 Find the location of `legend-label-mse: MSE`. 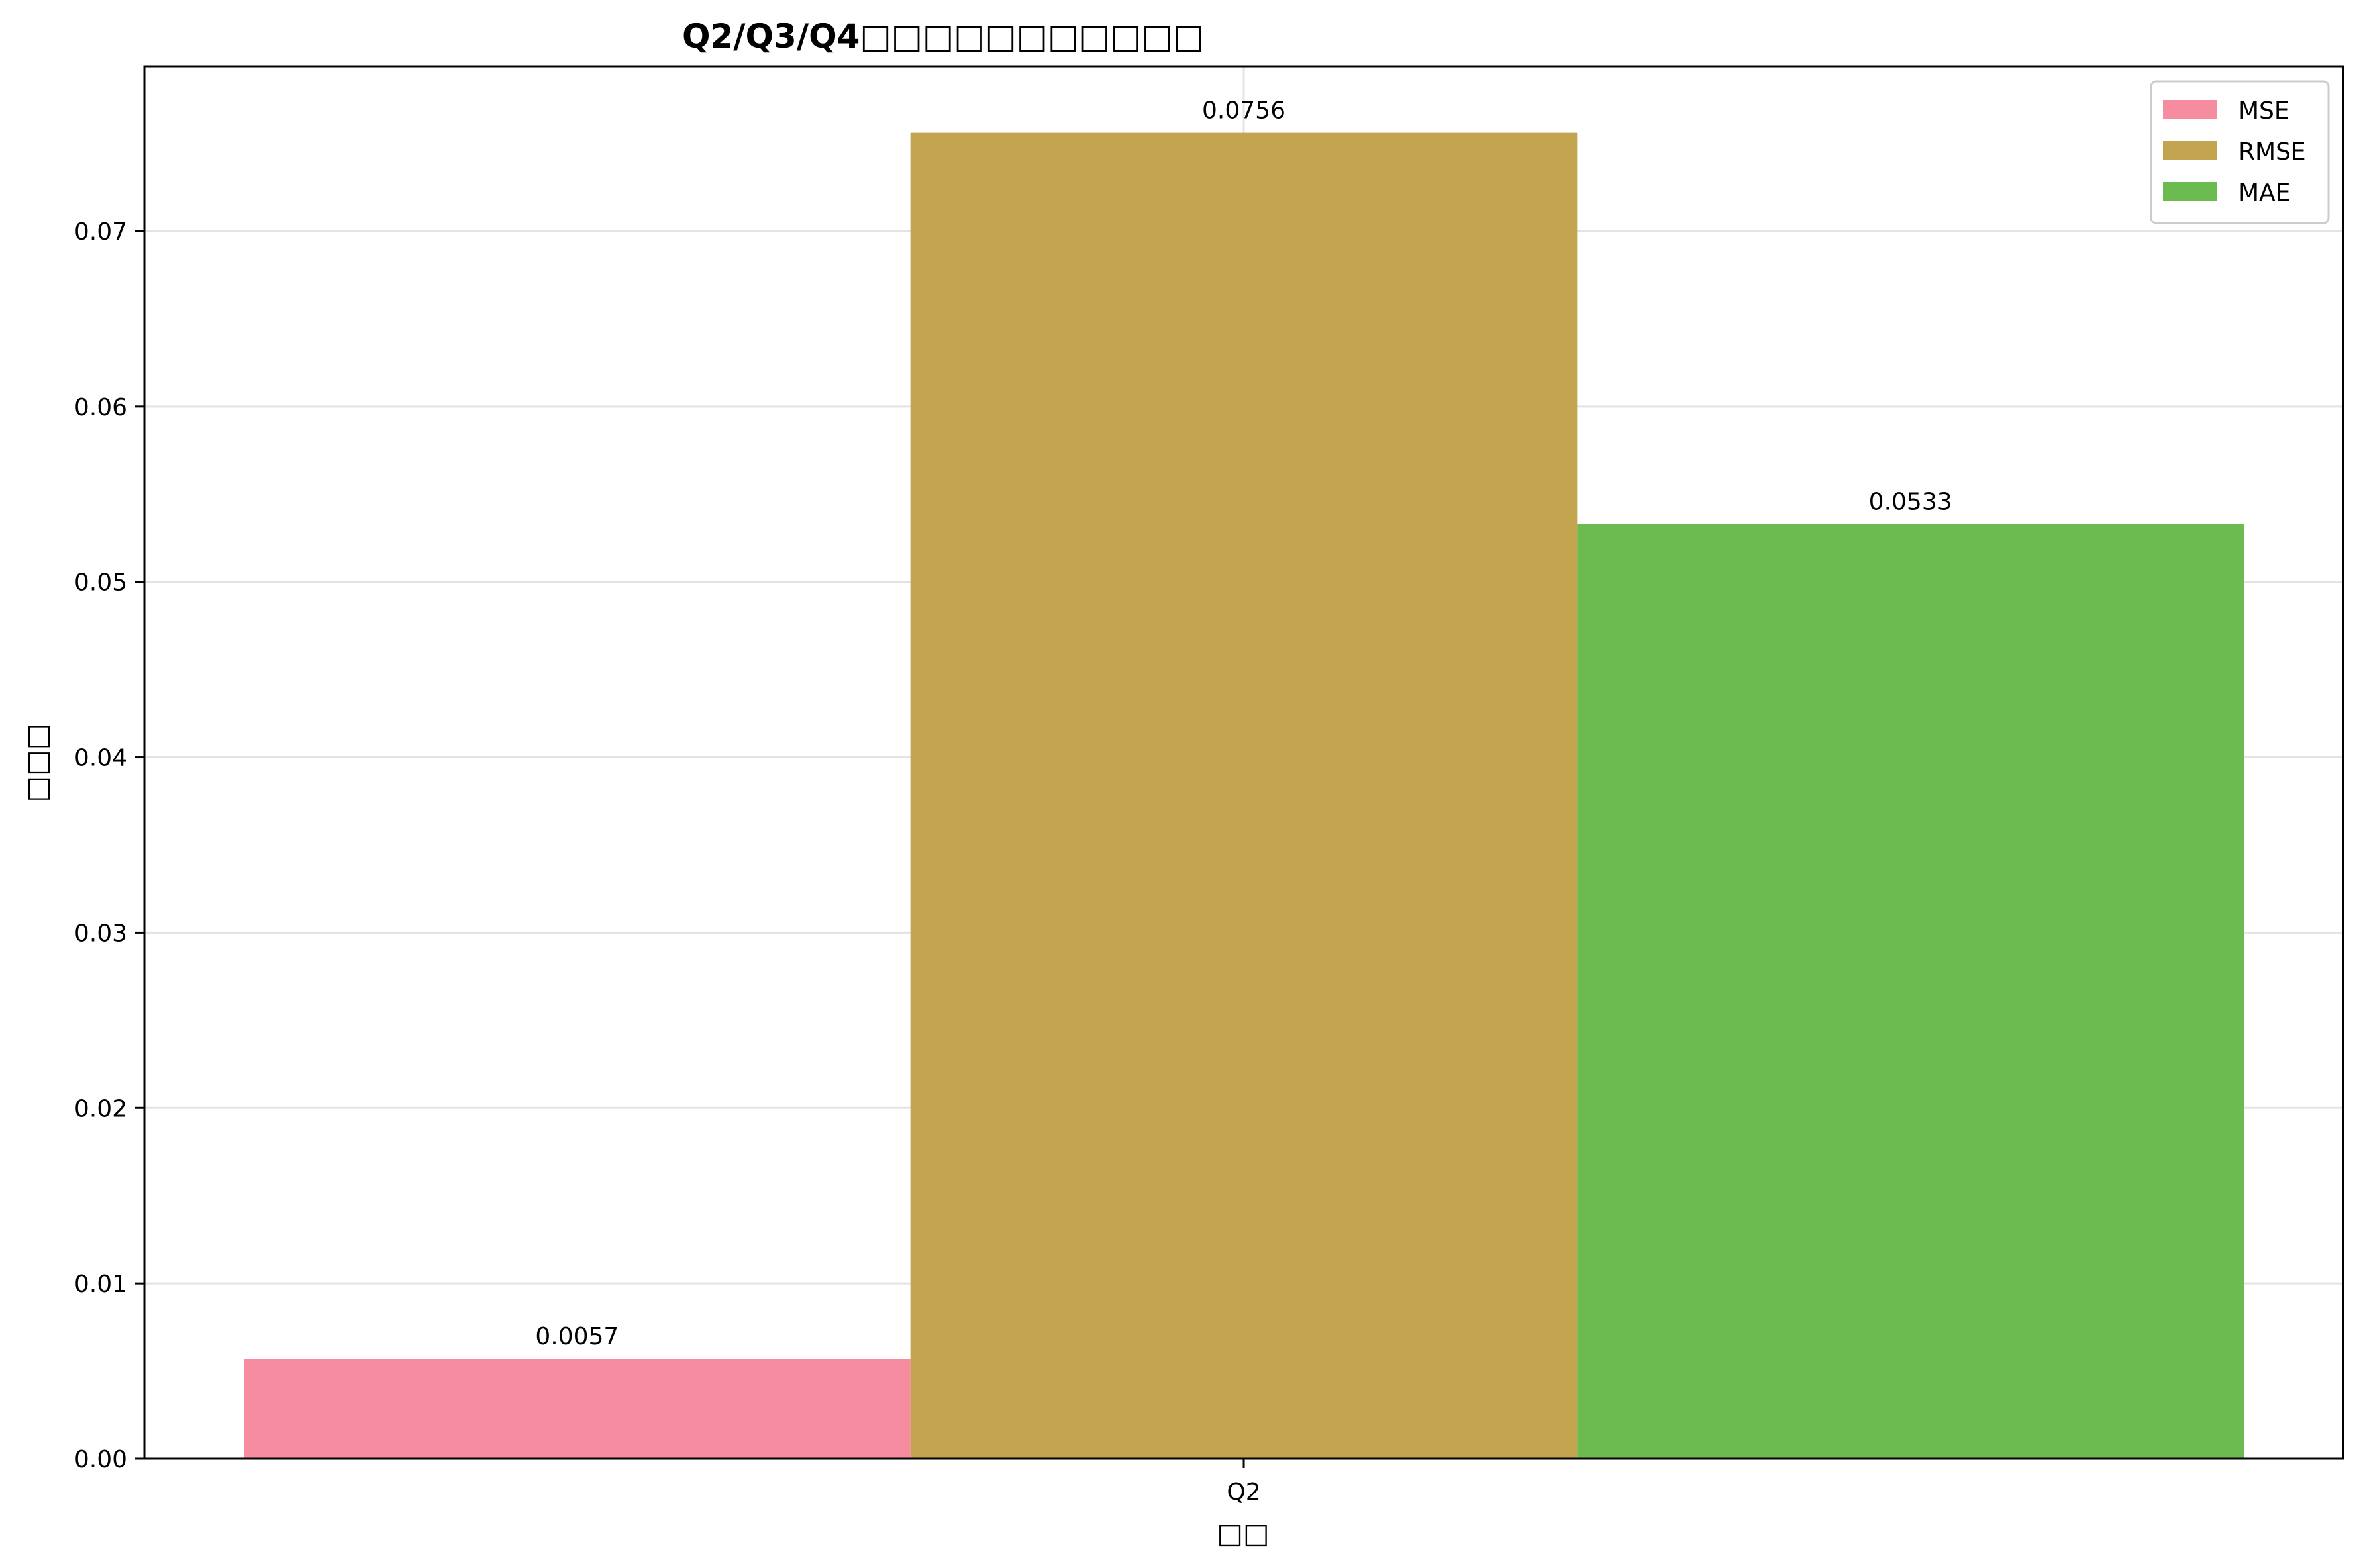

legend-label-mse: MSE is located at coordinates (2263, 110).